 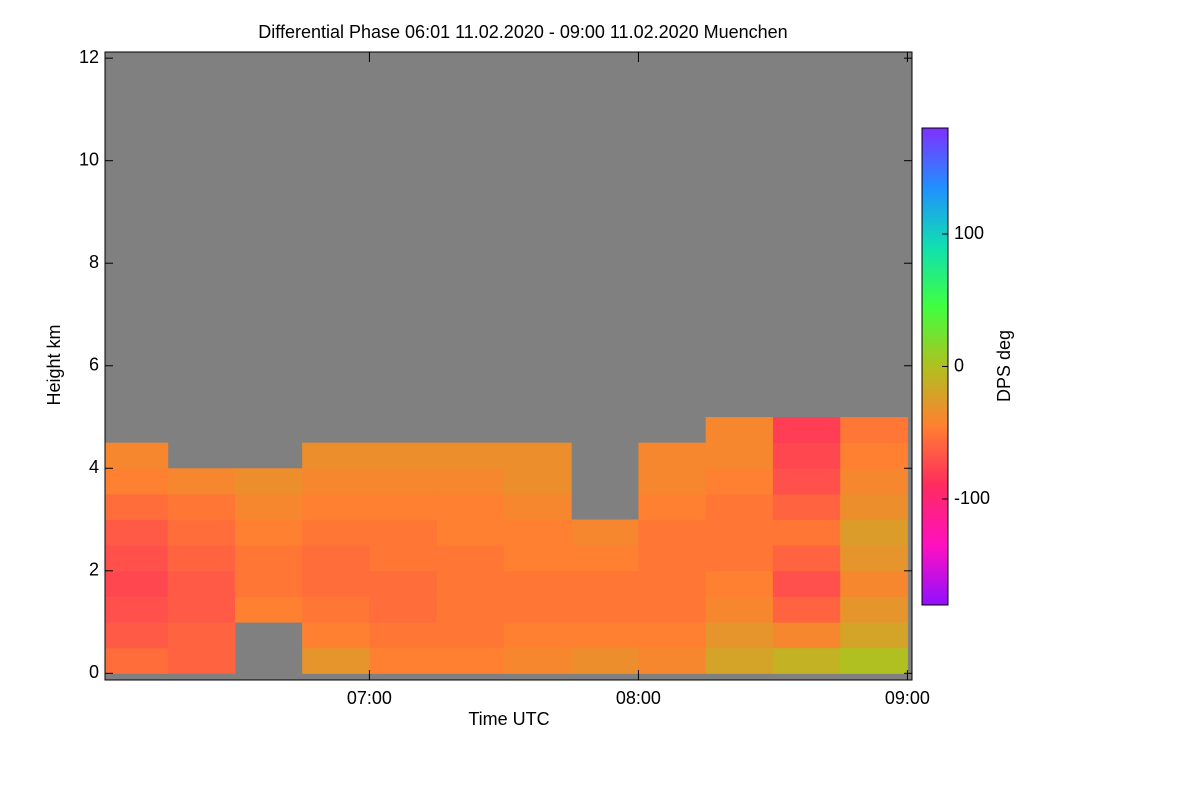 I want to click on y-tick-label: 10, so click(x=89, y=159).